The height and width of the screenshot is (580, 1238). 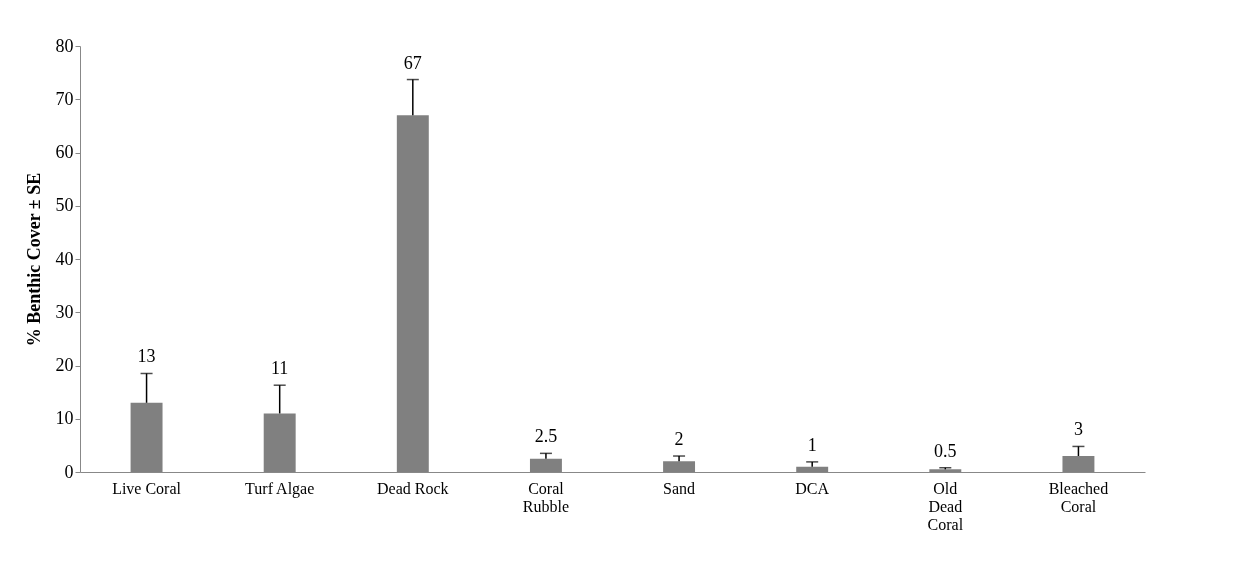 What do you see at coordinates (546, 497) in the screenshot?
I see `x-tick-label: Coral Rubble` at bounding box center [546, 497].